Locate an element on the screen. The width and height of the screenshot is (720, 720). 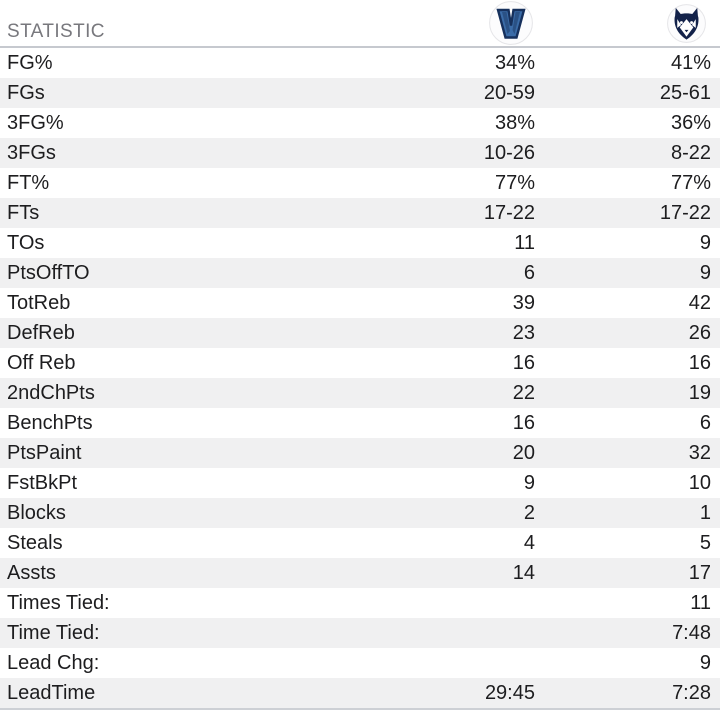
villanova-value: 38% is located at coordinates (514, 122).